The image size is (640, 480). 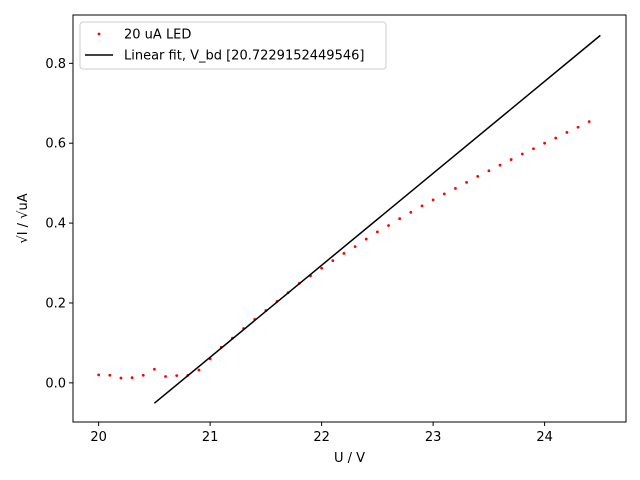 I want to click on y-axis-label: √I / √uA, so click(x=23, y=218).